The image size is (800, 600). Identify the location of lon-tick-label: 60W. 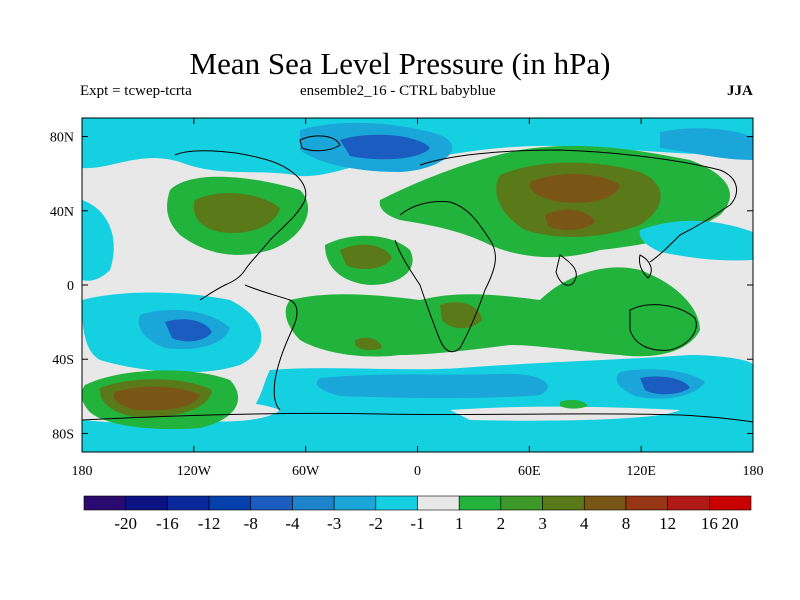
(306, 471).